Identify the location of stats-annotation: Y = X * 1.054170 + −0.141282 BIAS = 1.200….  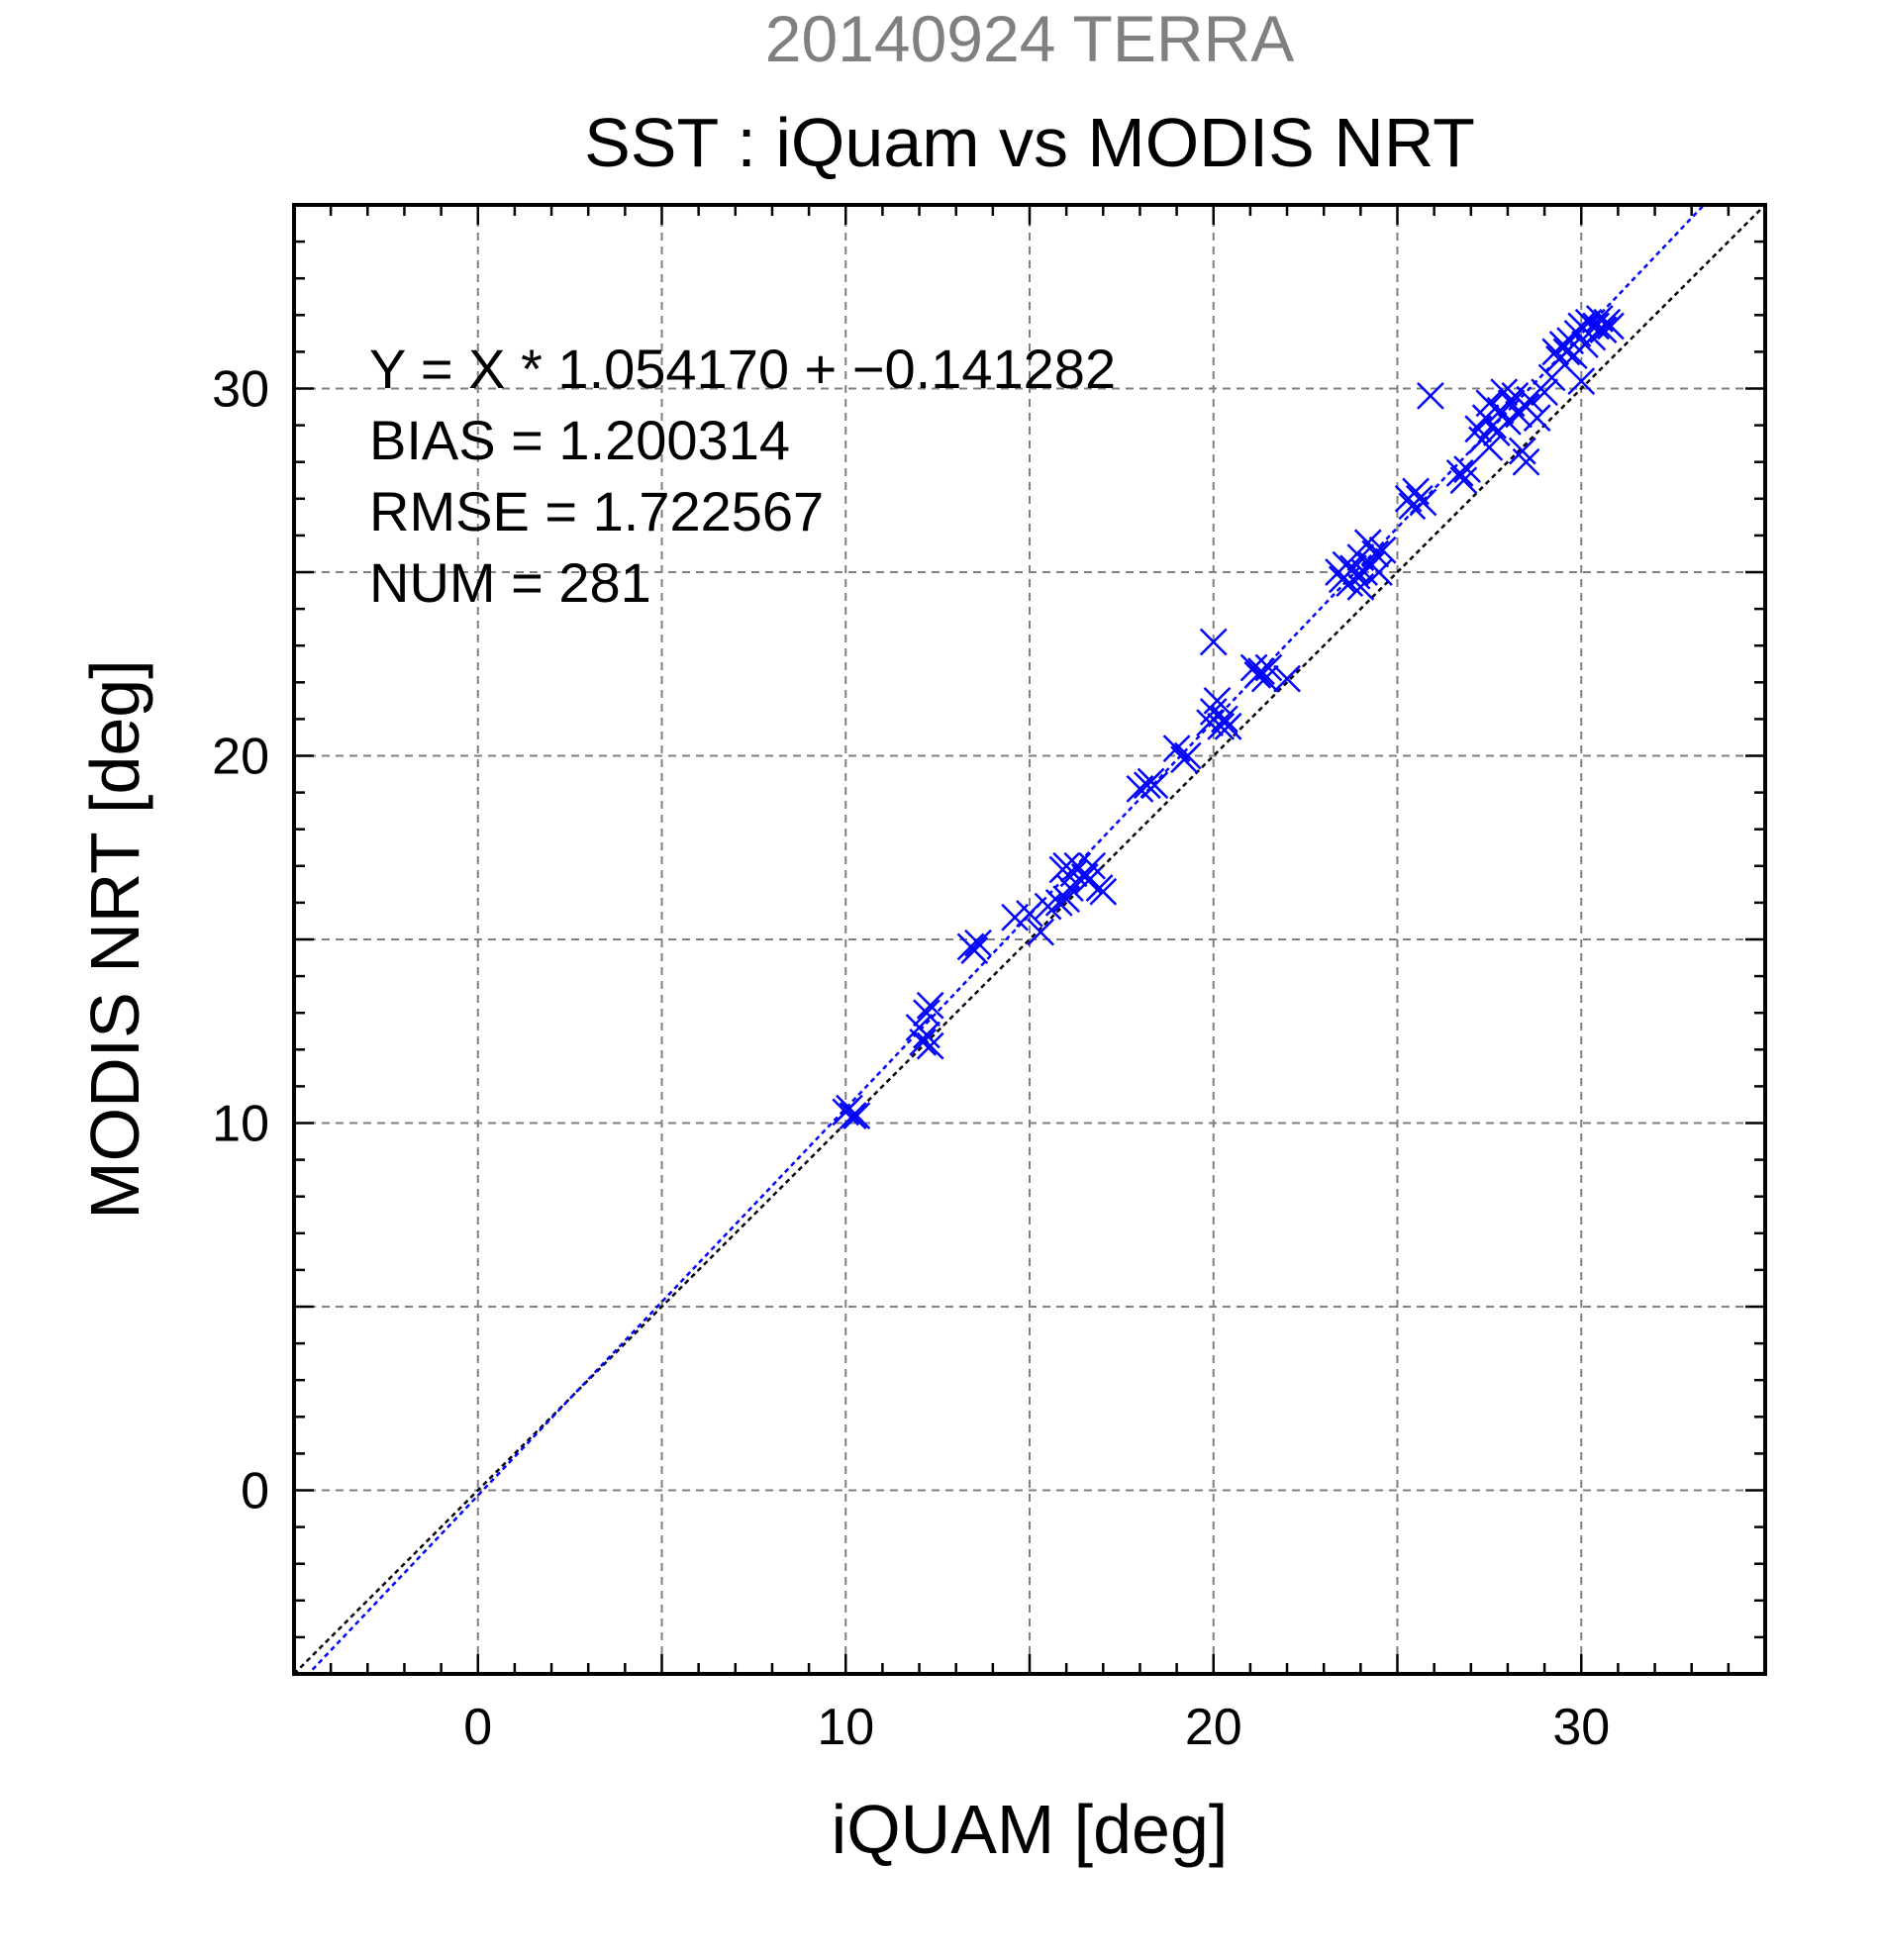
(742, 476).